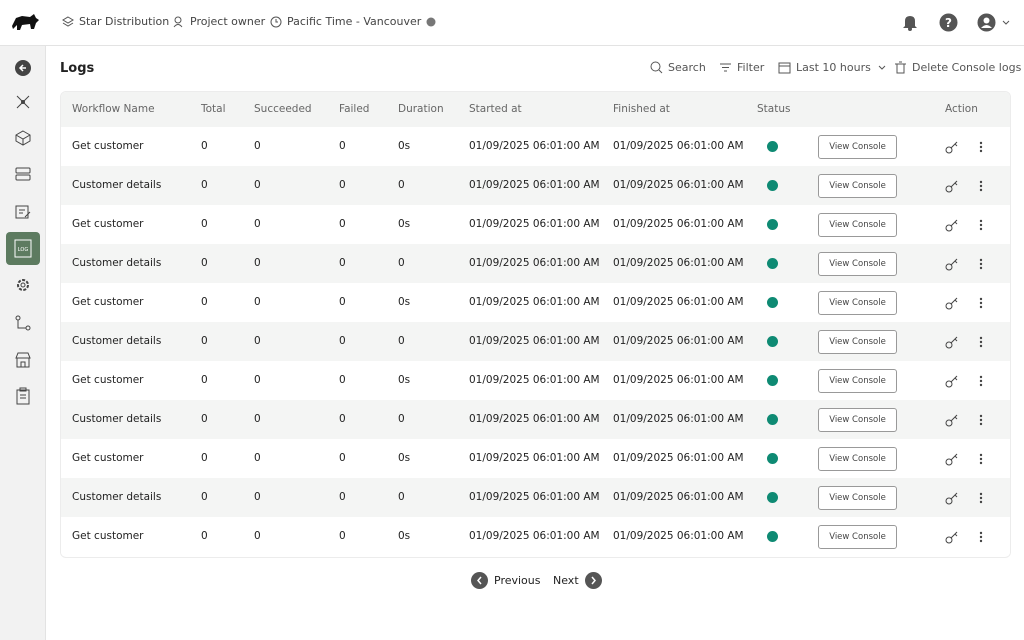  What do you see at coordinates (23, 68) in the screenshot?
I see `nav-back` at bounding box center [23, 68].